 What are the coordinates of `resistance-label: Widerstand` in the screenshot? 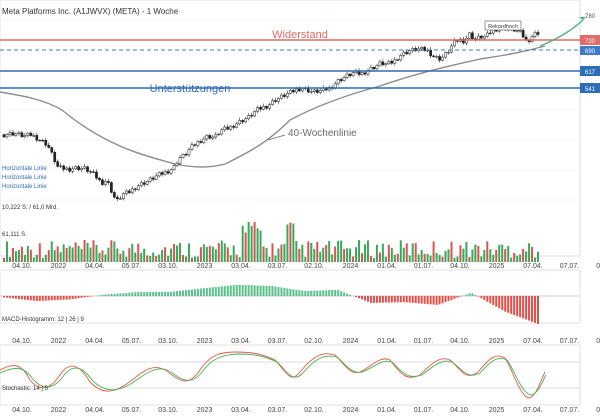 It's located at (300, 35).